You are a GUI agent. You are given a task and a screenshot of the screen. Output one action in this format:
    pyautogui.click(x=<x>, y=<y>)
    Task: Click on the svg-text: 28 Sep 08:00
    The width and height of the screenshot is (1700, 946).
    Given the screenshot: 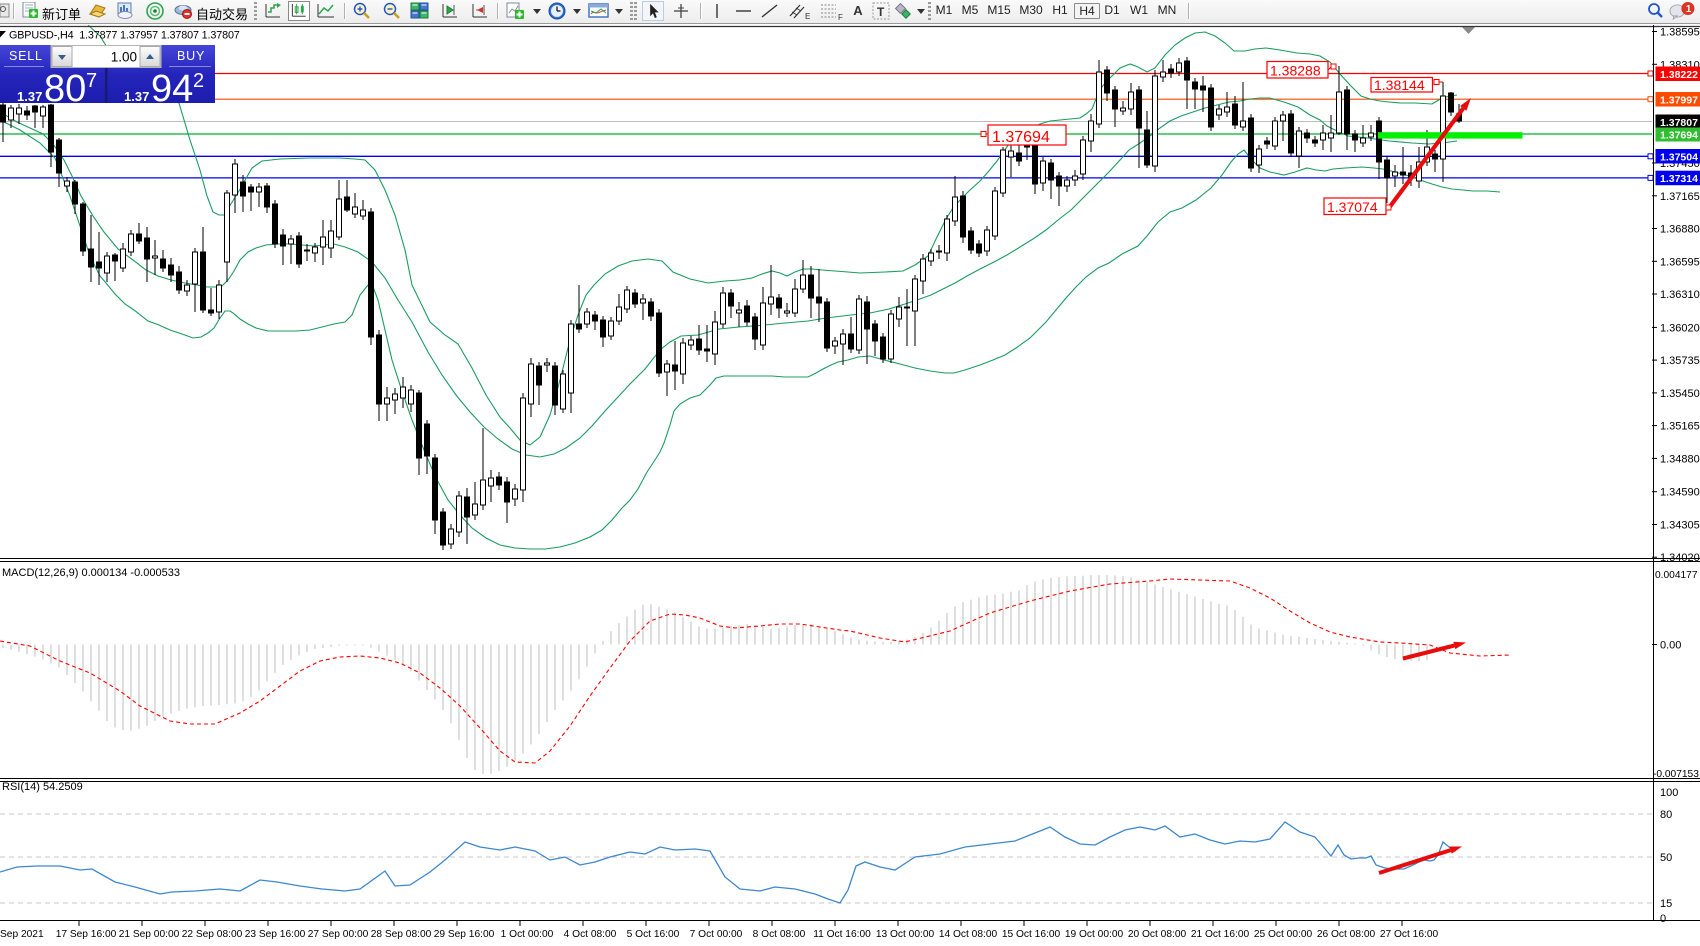 What is the action you would take?
    pyautogui.click(x=401, y=934)
    